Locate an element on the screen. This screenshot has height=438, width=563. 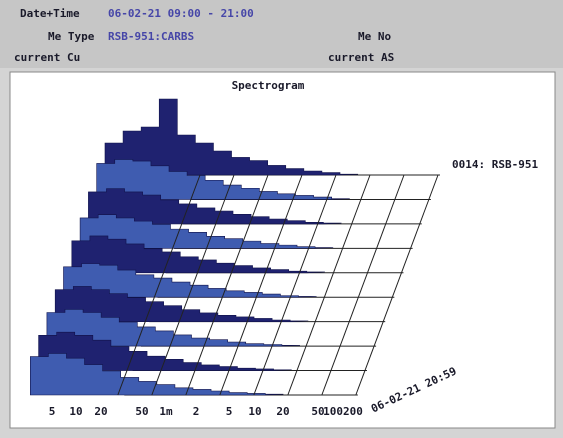
me-no-label: Me No is located at coordinates (374, 36).